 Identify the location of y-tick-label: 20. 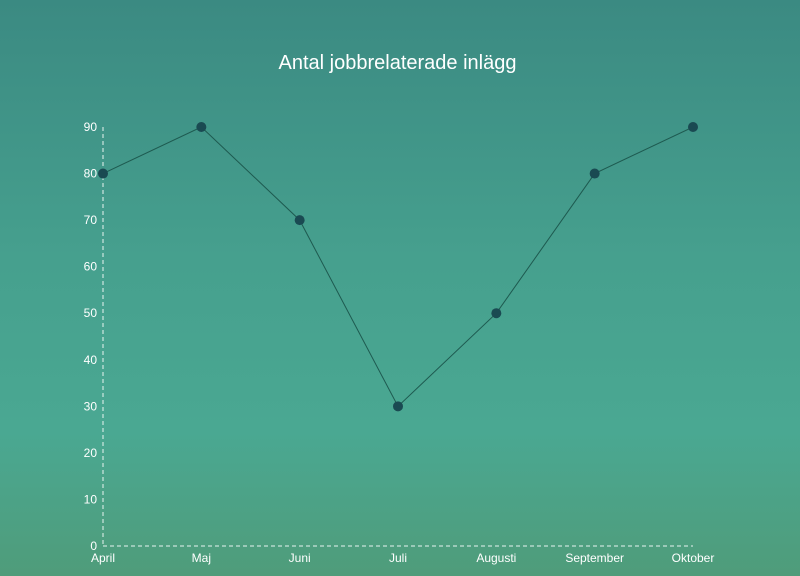
(91, 453).